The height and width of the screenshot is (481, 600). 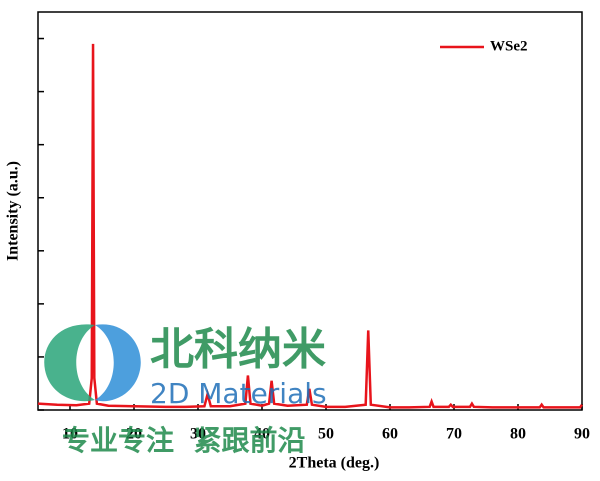 What do you see at coordinates (70, 434) in the screenshot?
I see `x-tick-label: 10` at bounding box center [70, 434].